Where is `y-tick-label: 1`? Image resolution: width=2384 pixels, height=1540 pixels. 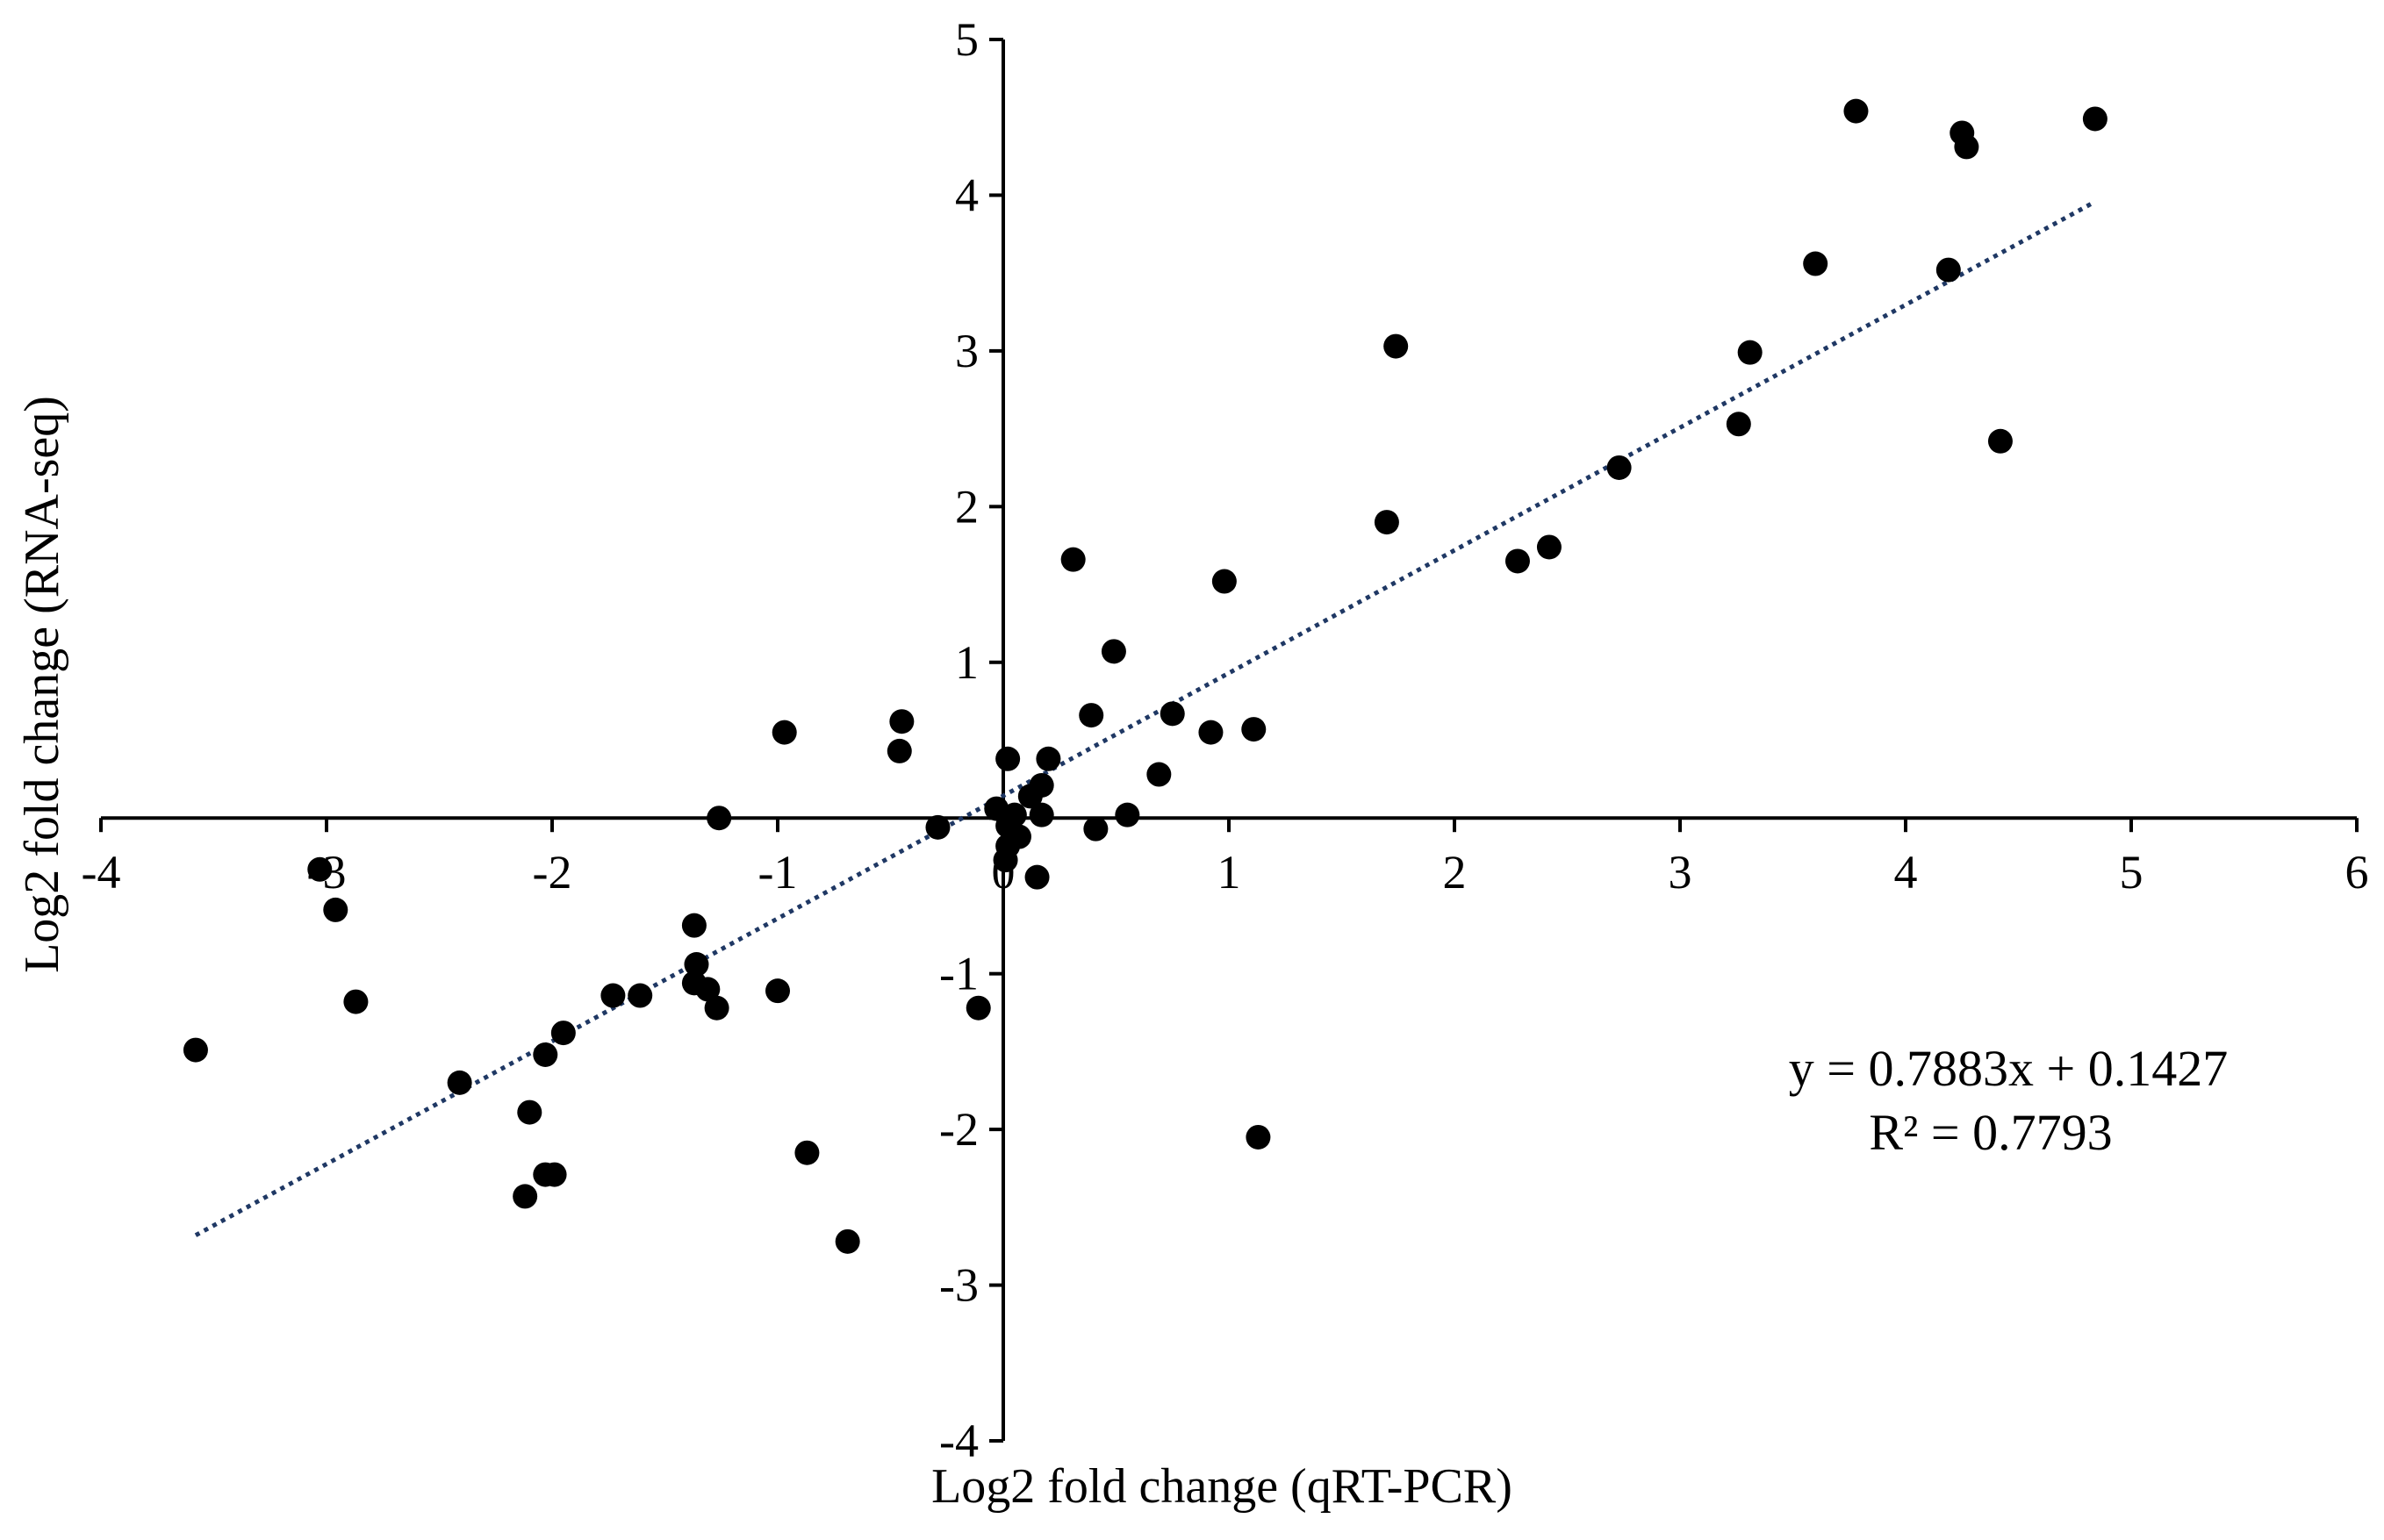 y-tick-label: 1 is located at coordinates (967, 662).